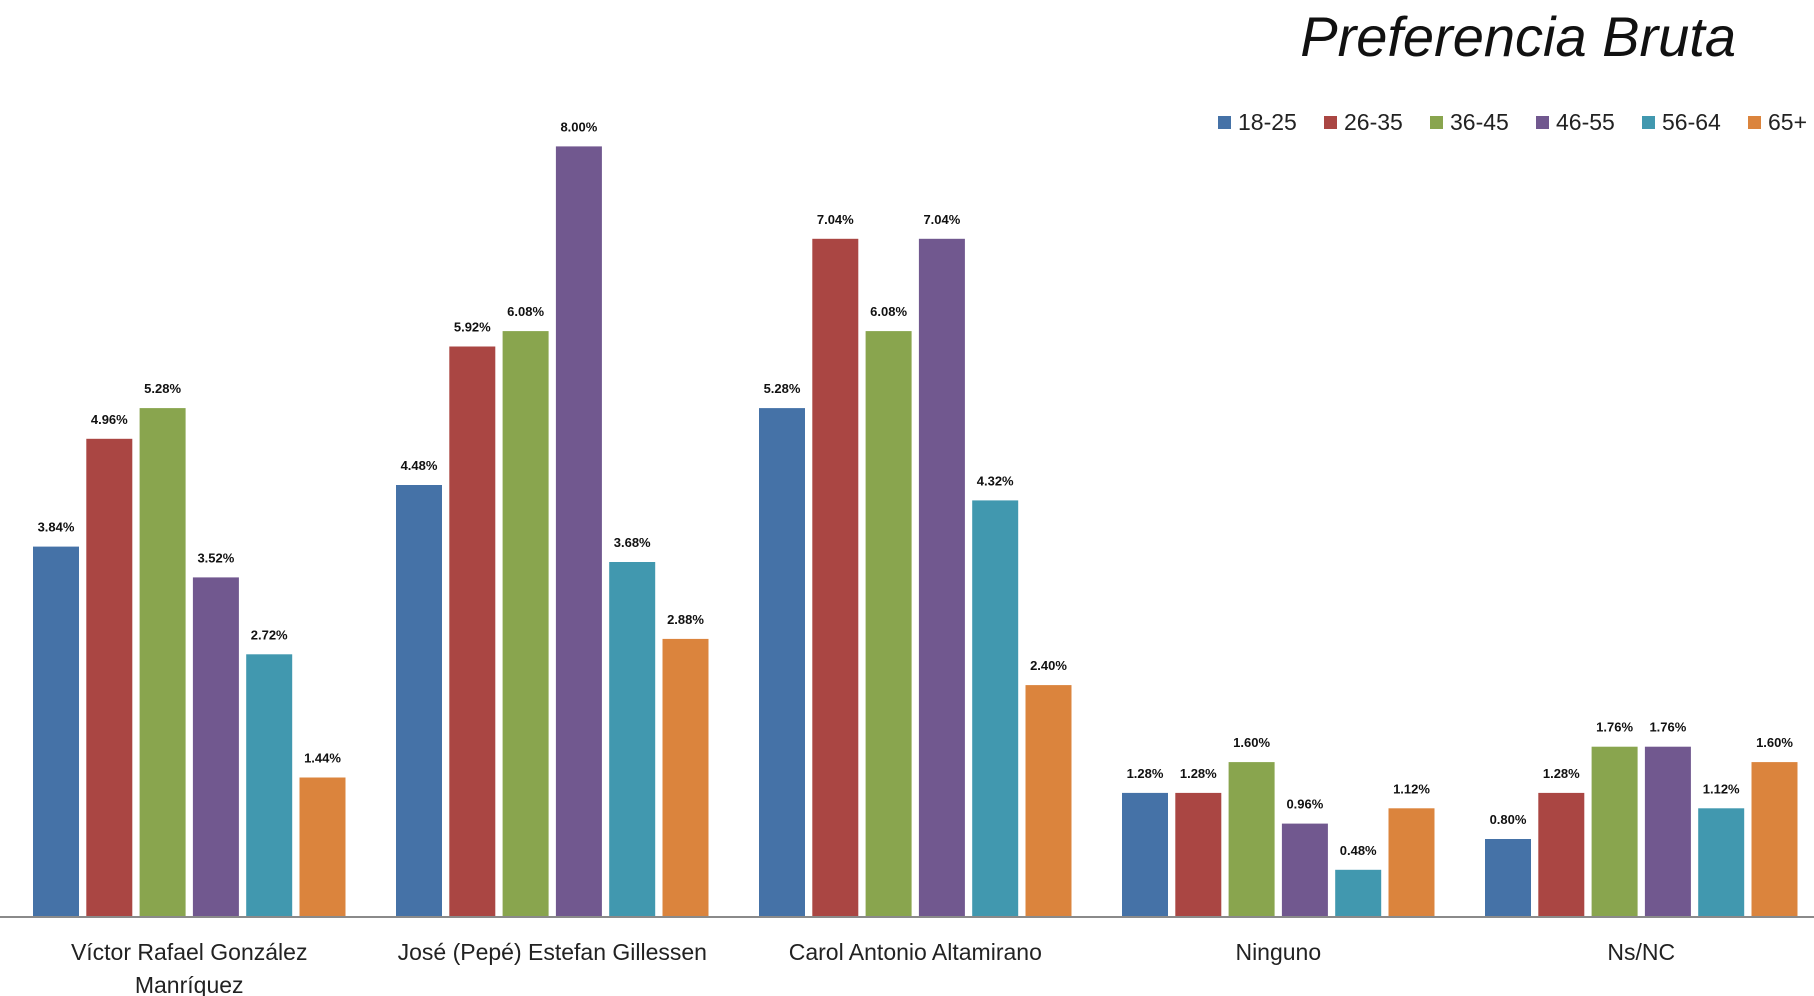 The height and width of the screenshot is (996, 1814). What do you see at coordinates (1358, 850) in the screenshot?
I see `data-label: 0.48%` at bounding box center [1358, 850].